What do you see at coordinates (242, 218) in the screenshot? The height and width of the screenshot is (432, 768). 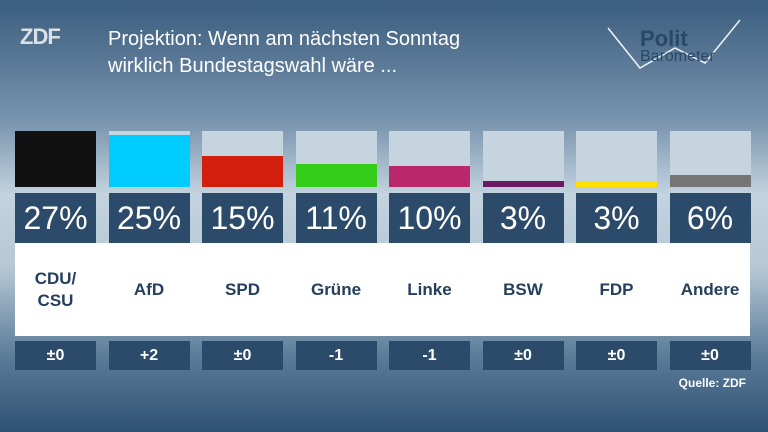 I see `value-label: 15%` at bounding box center [242, 218].